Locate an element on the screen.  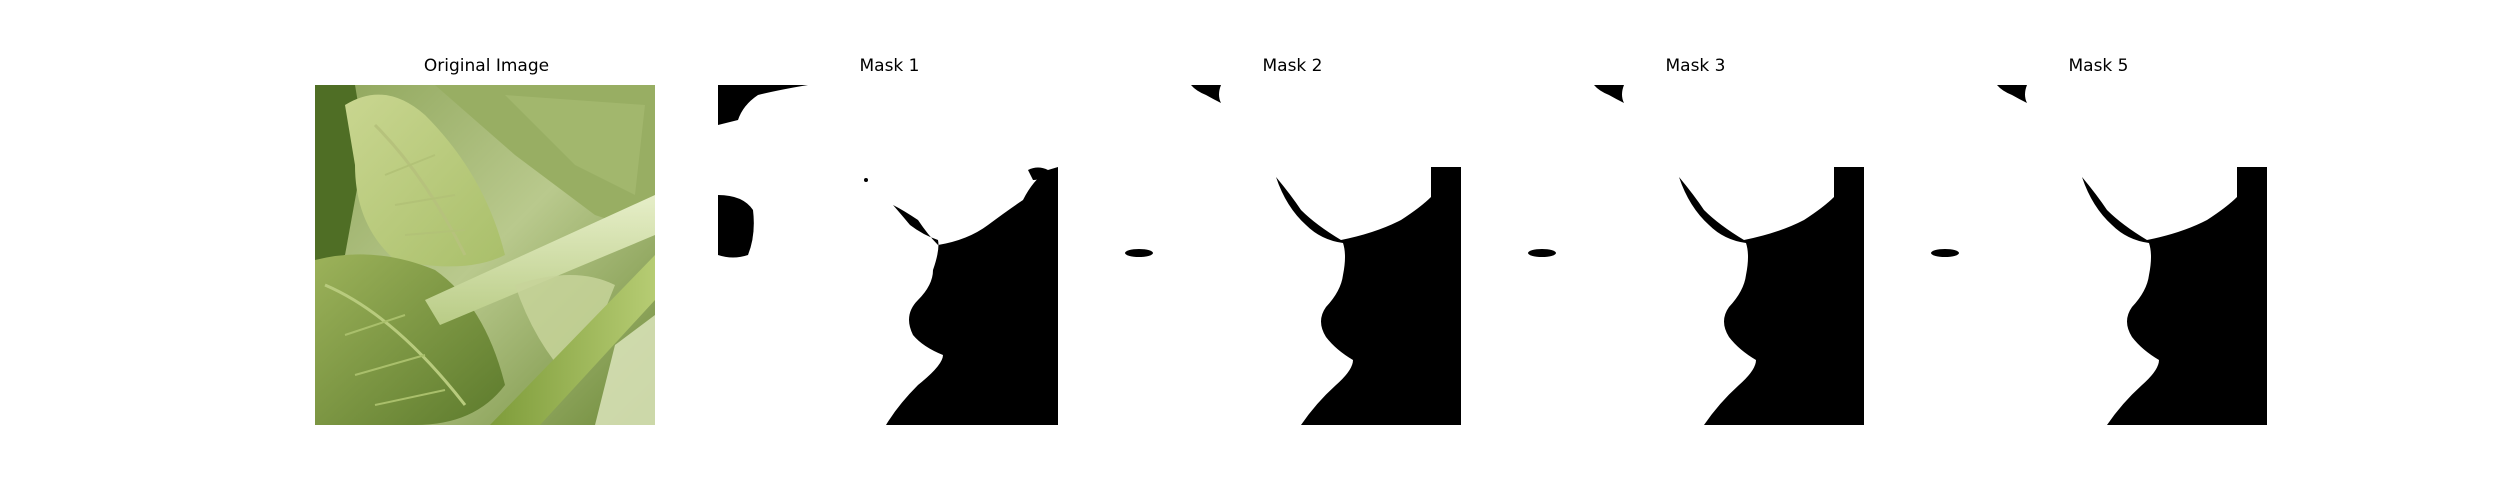
mask-5-panel: Mask 5 is located at coordinates (2098, 249).